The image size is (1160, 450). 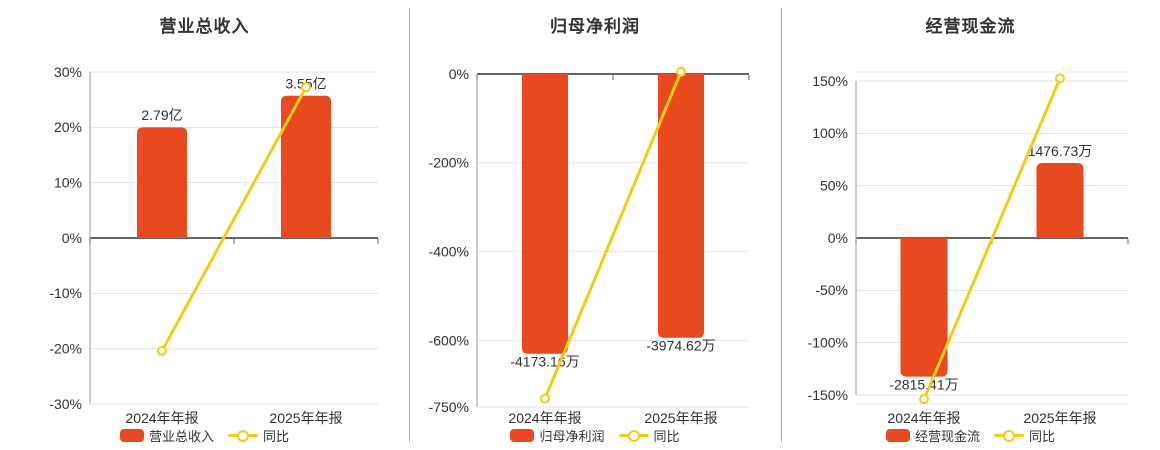 I want to click on legend-label: 归母净利润, so click(x=572, y=436).